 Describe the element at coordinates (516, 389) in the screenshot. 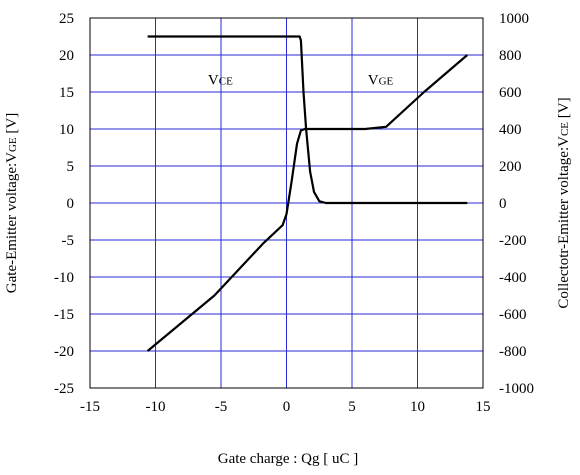

I see `y-right-tick-label: -1000` at that location.